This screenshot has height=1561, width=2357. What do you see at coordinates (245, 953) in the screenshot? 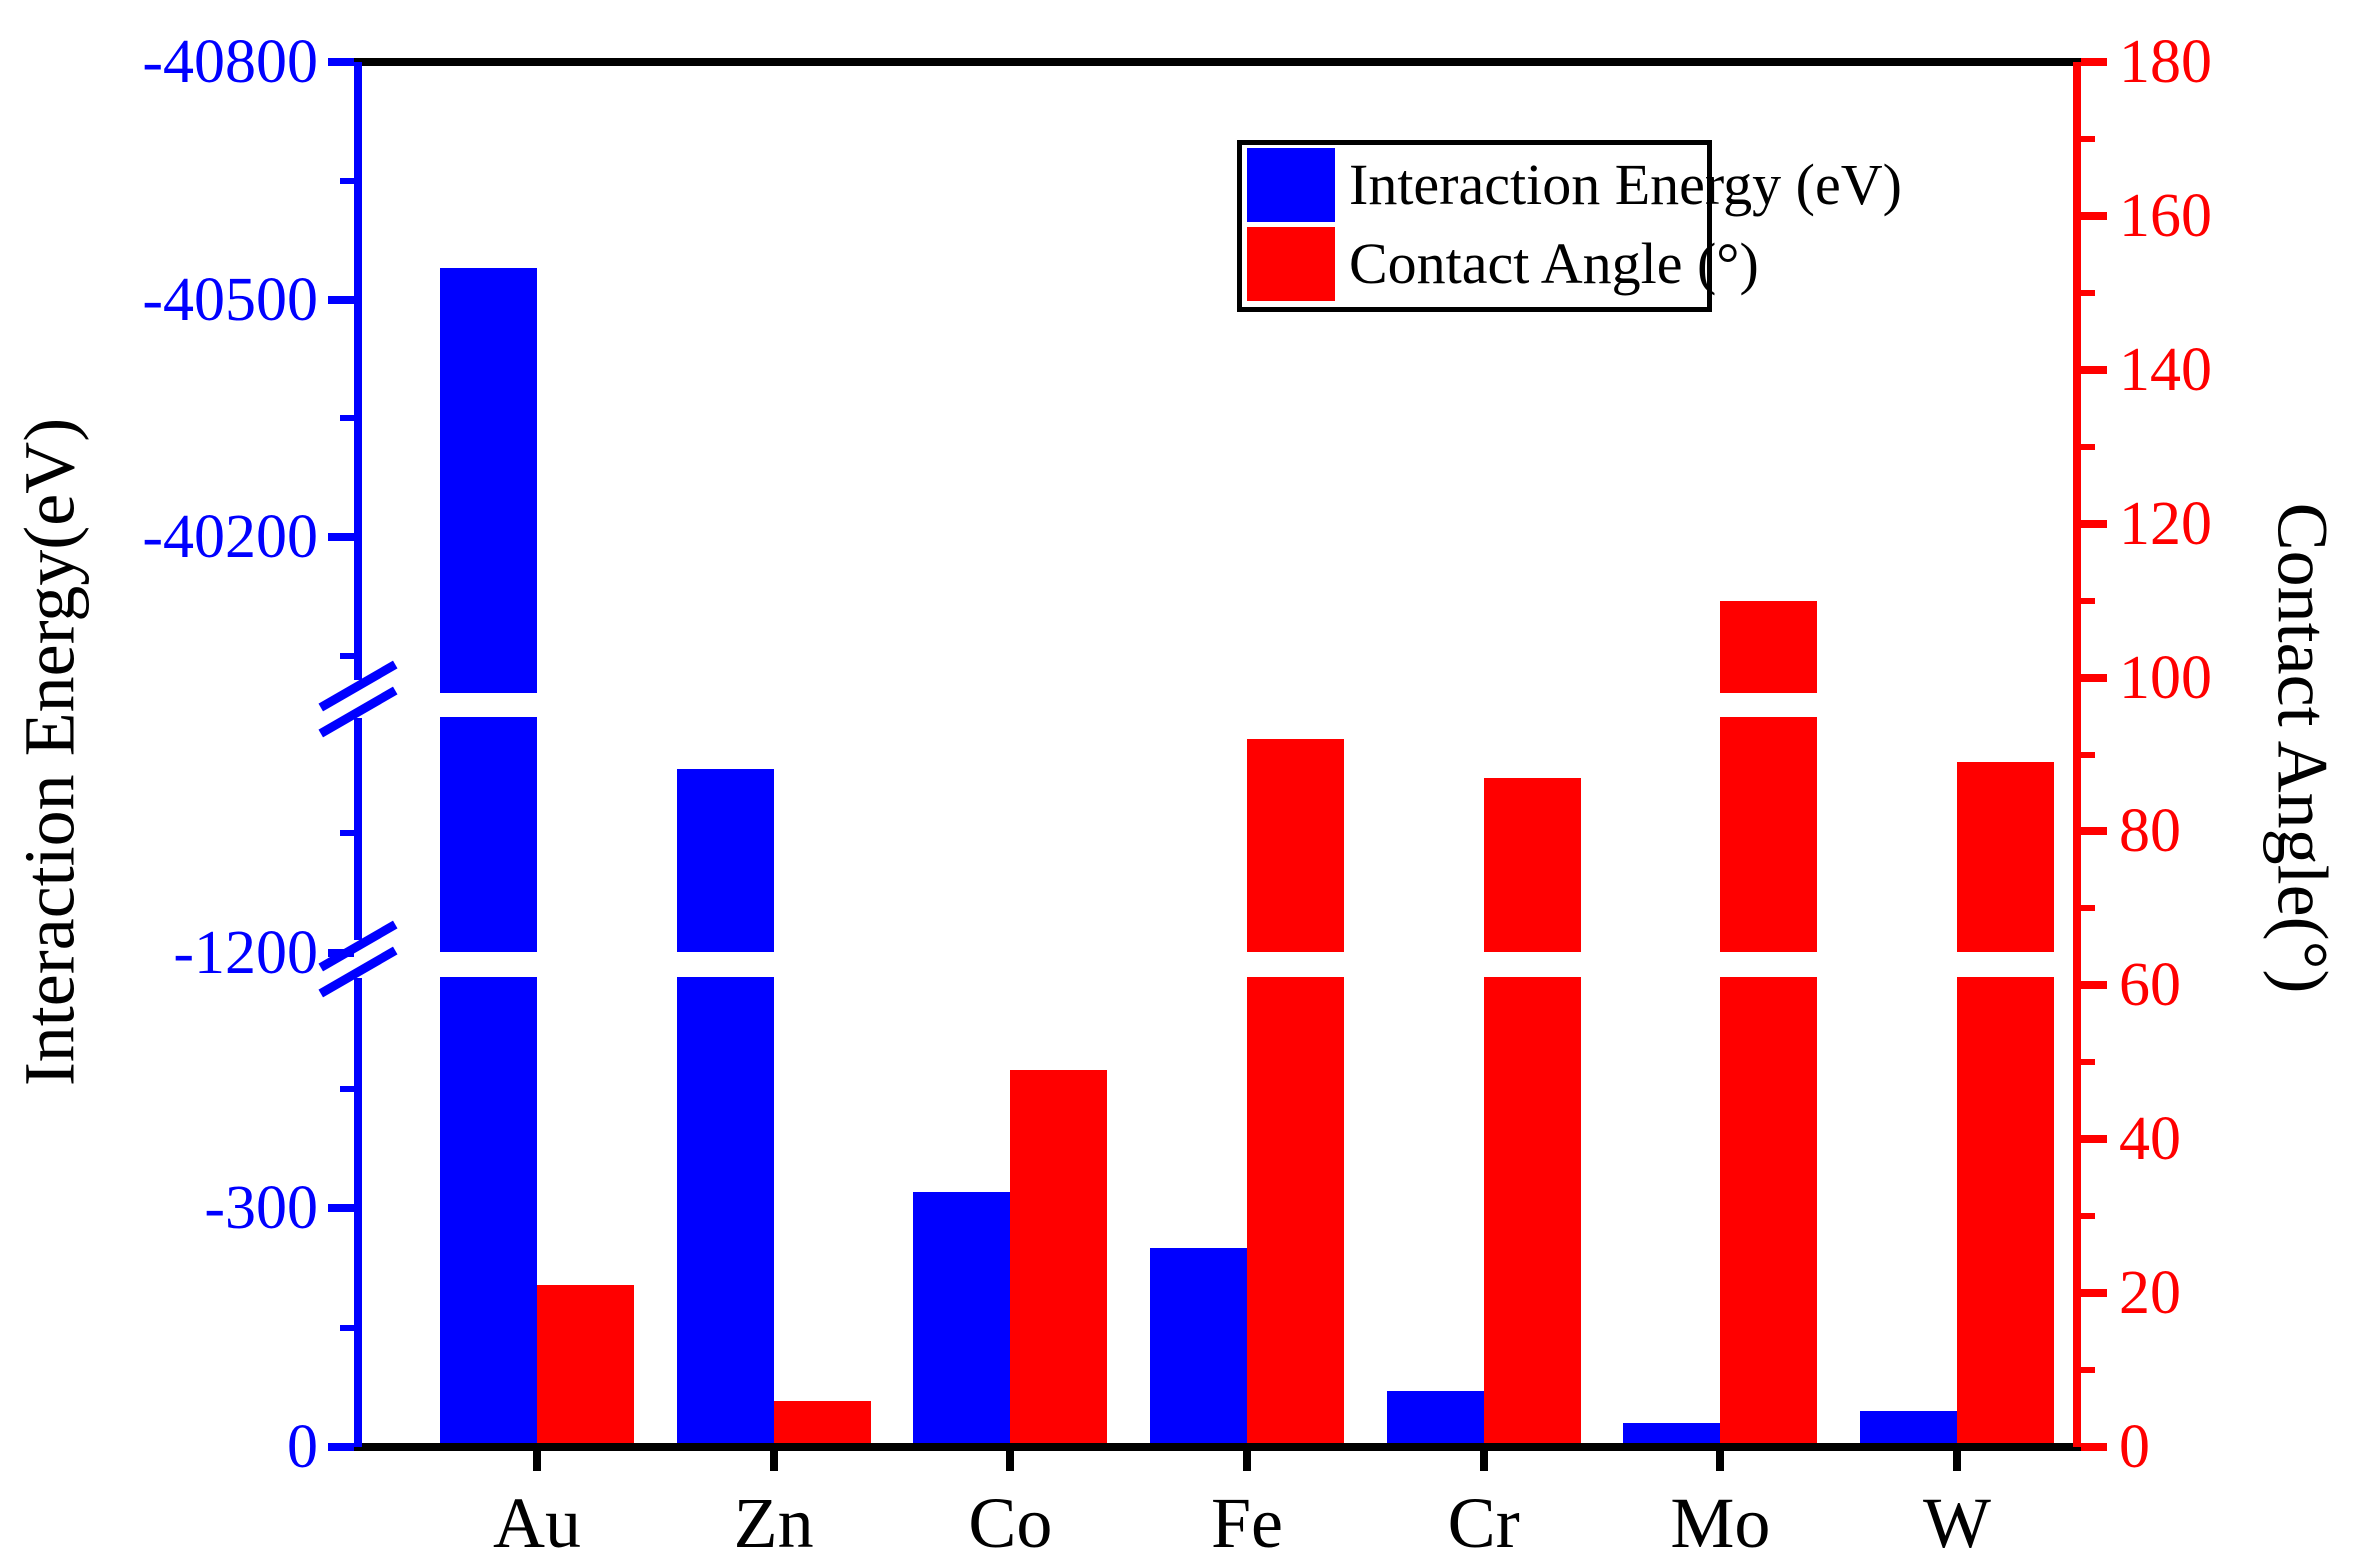
I see `left-axis-tick-label: -1200` at bounding box center [245, 953].